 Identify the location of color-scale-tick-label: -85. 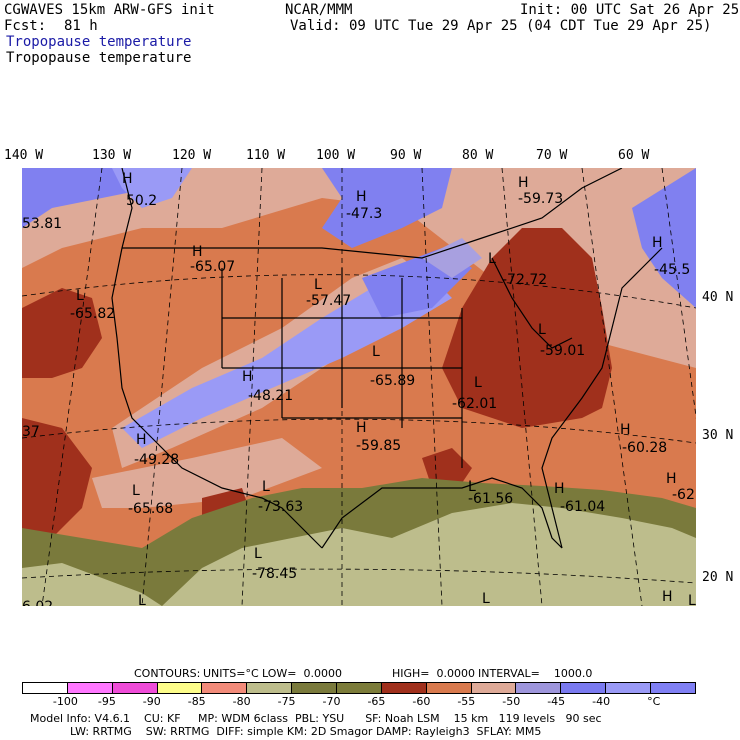
(196, 701).